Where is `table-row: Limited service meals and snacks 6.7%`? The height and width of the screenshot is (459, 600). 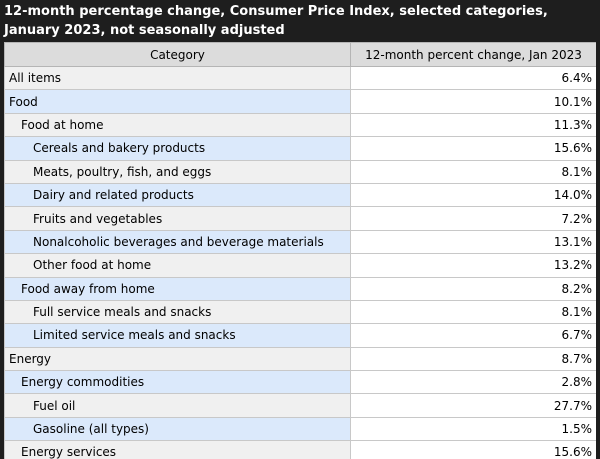
table-row: Limited service meals and snacks 6.7% is located at coordinates (300, 335).